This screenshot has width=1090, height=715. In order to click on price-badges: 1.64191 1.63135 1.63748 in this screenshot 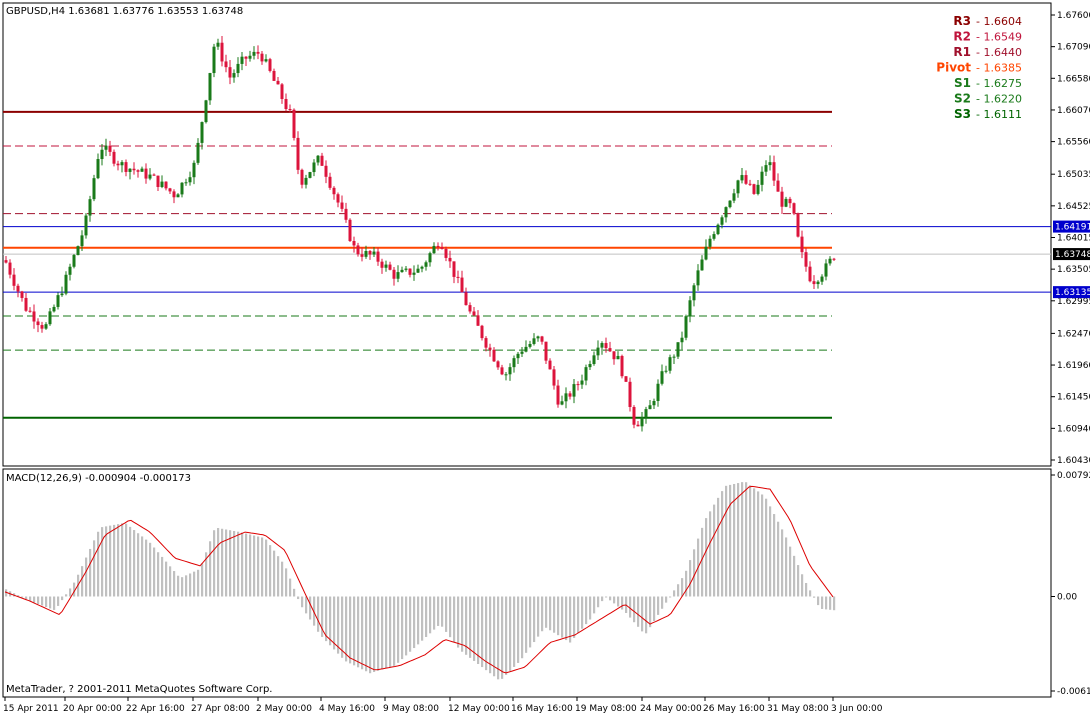, I will do `click(1071, 259)`.